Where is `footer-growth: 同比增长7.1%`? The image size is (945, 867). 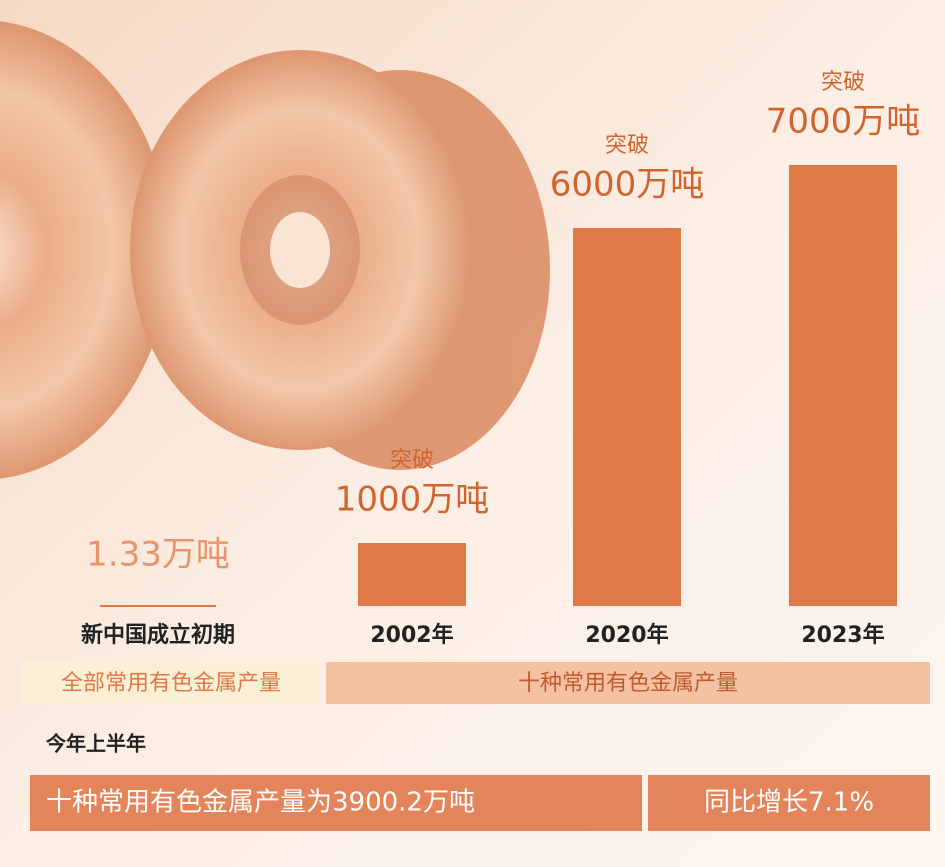
footer-growth: 同比增长7.1% is located at coordinates (789, 803).